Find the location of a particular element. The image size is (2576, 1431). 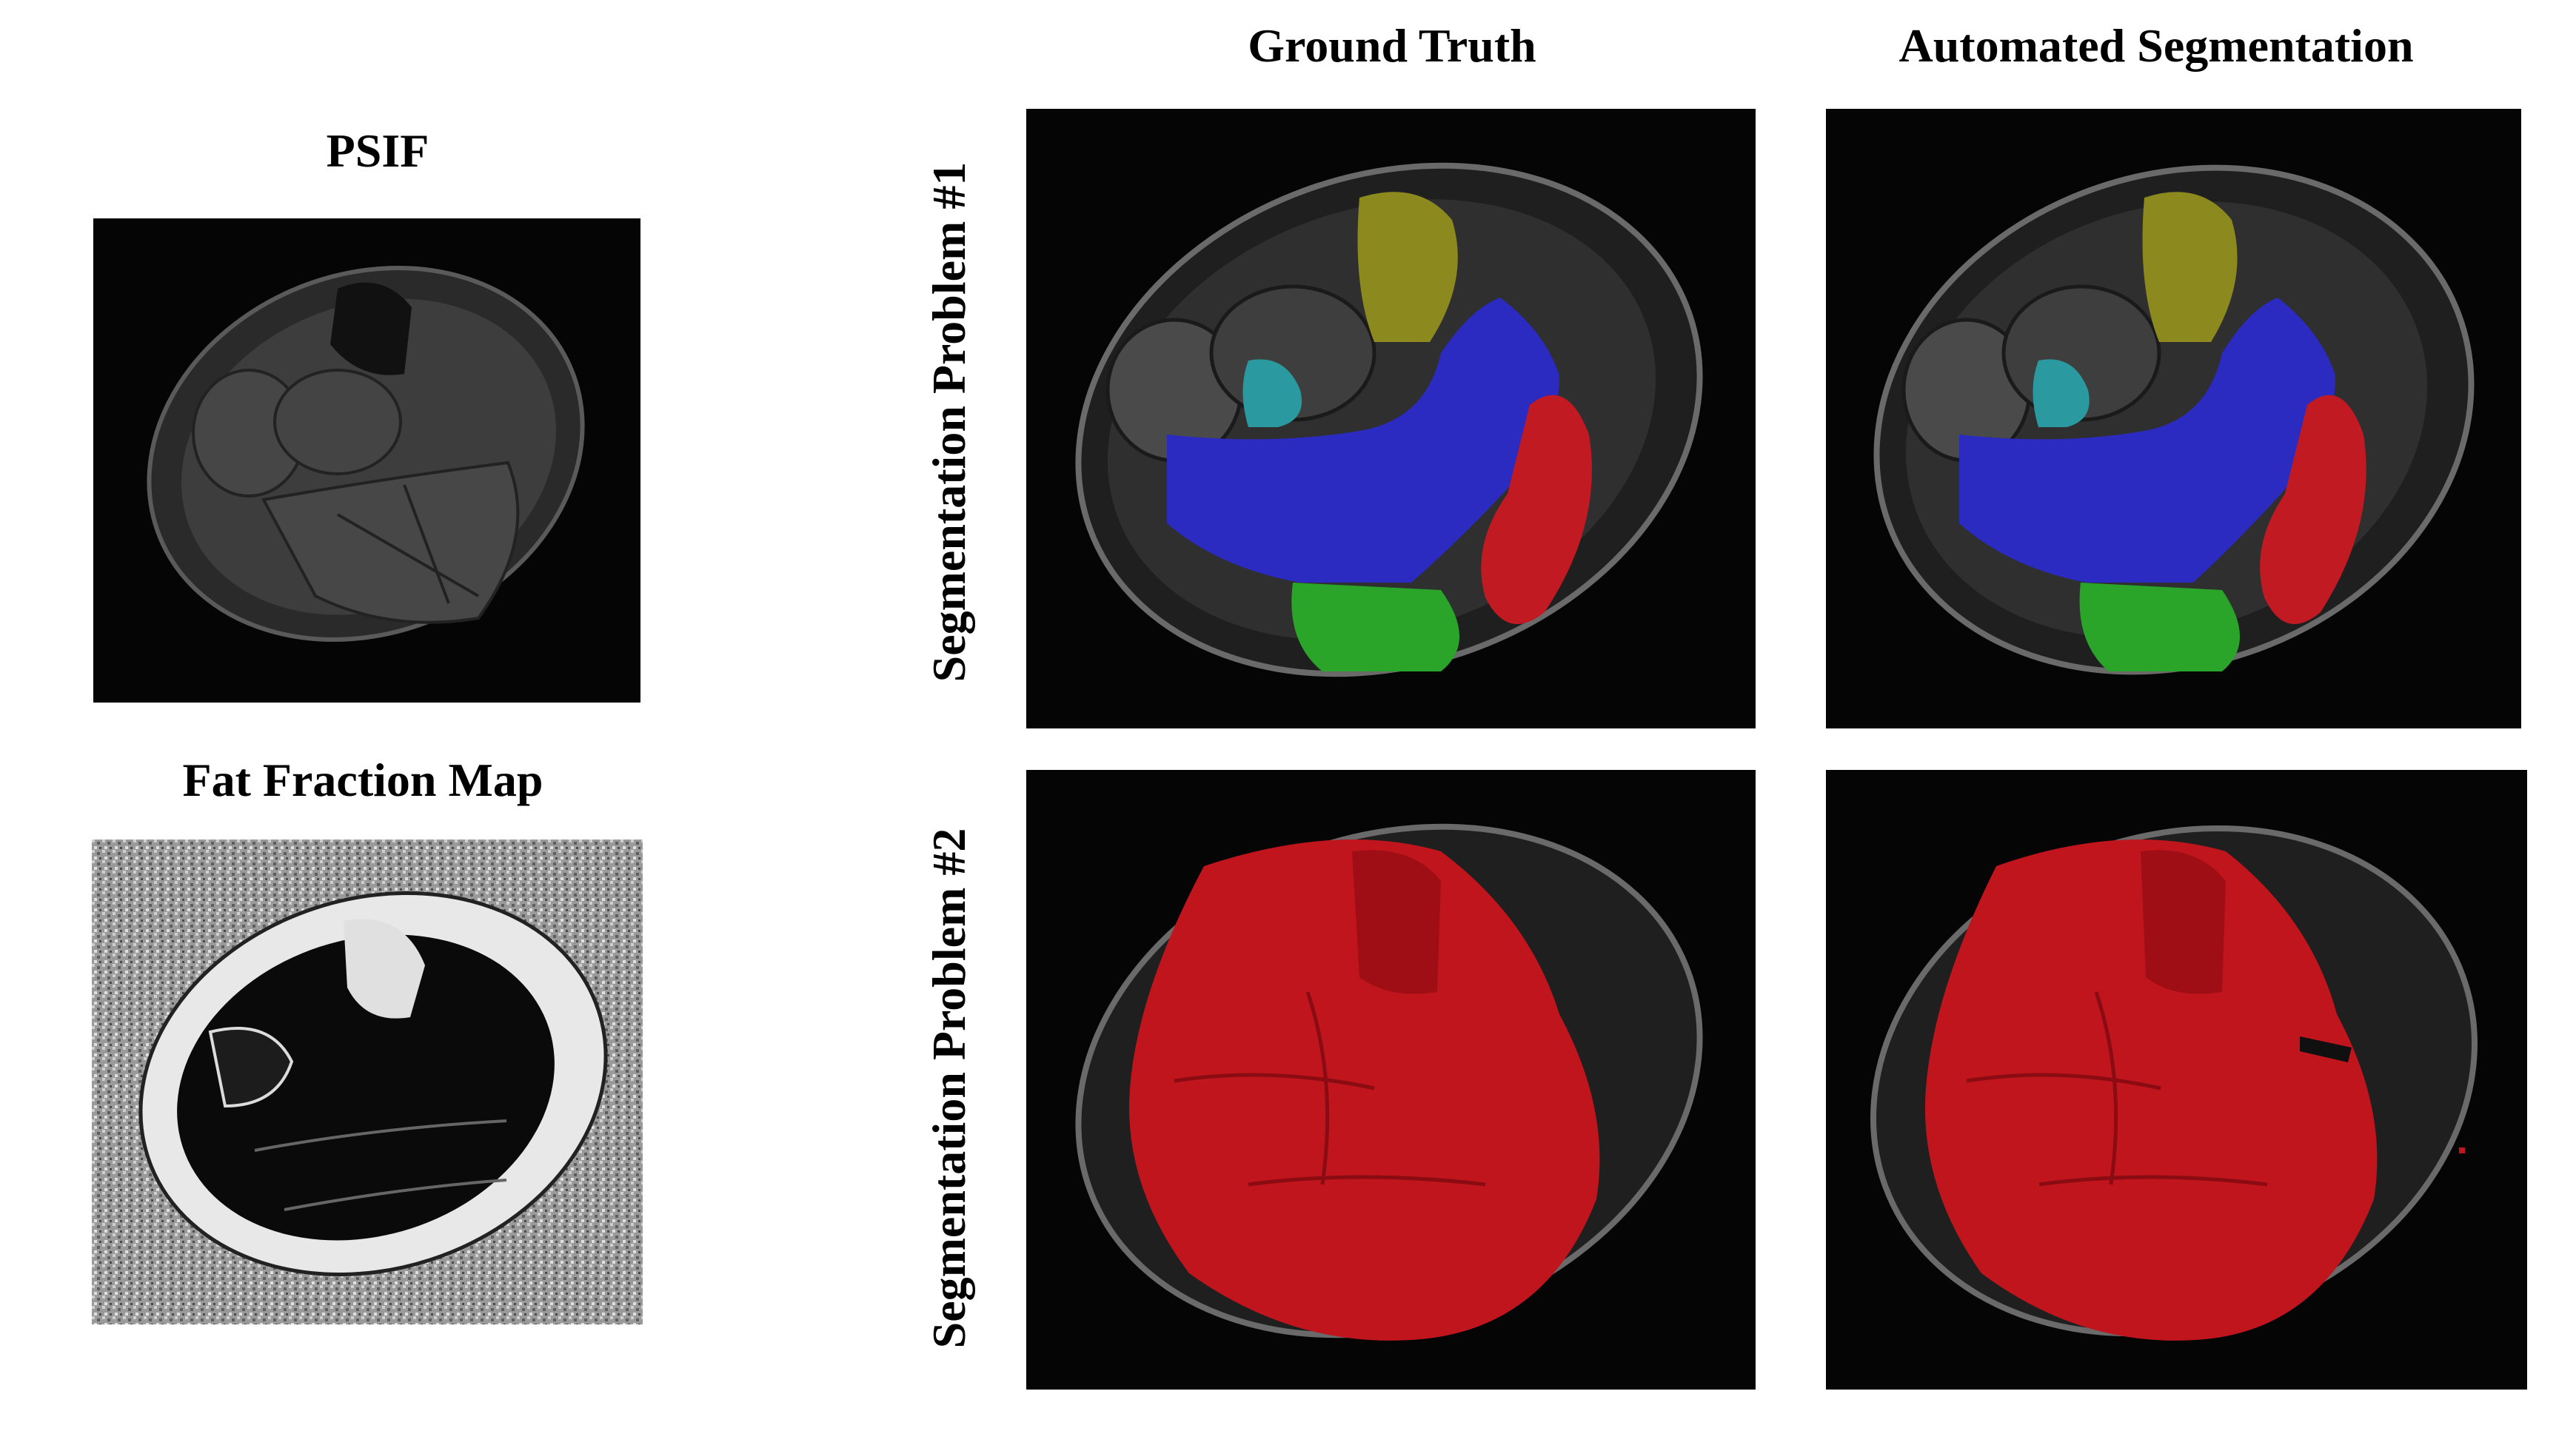

ground-truth-title: Ground Truth is located at coordinates (1392, 46).